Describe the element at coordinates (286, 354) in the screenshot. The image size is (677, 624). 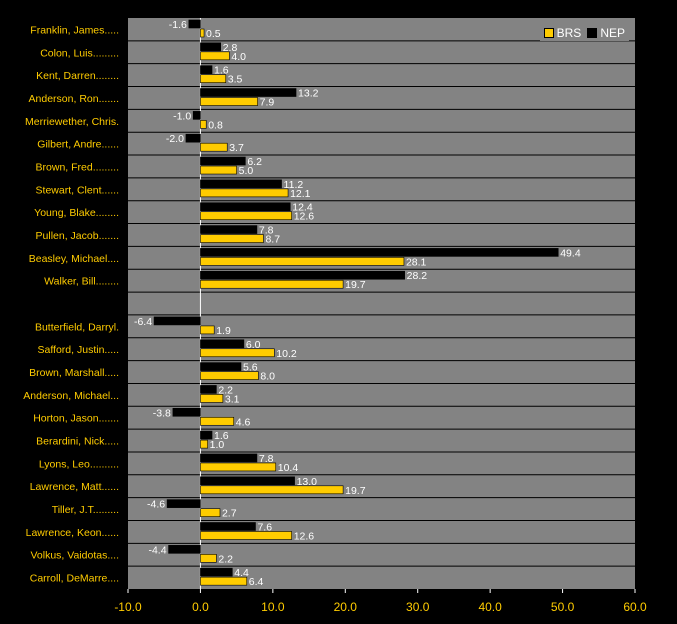
I see `data-label-brs: 10.2` at that location.